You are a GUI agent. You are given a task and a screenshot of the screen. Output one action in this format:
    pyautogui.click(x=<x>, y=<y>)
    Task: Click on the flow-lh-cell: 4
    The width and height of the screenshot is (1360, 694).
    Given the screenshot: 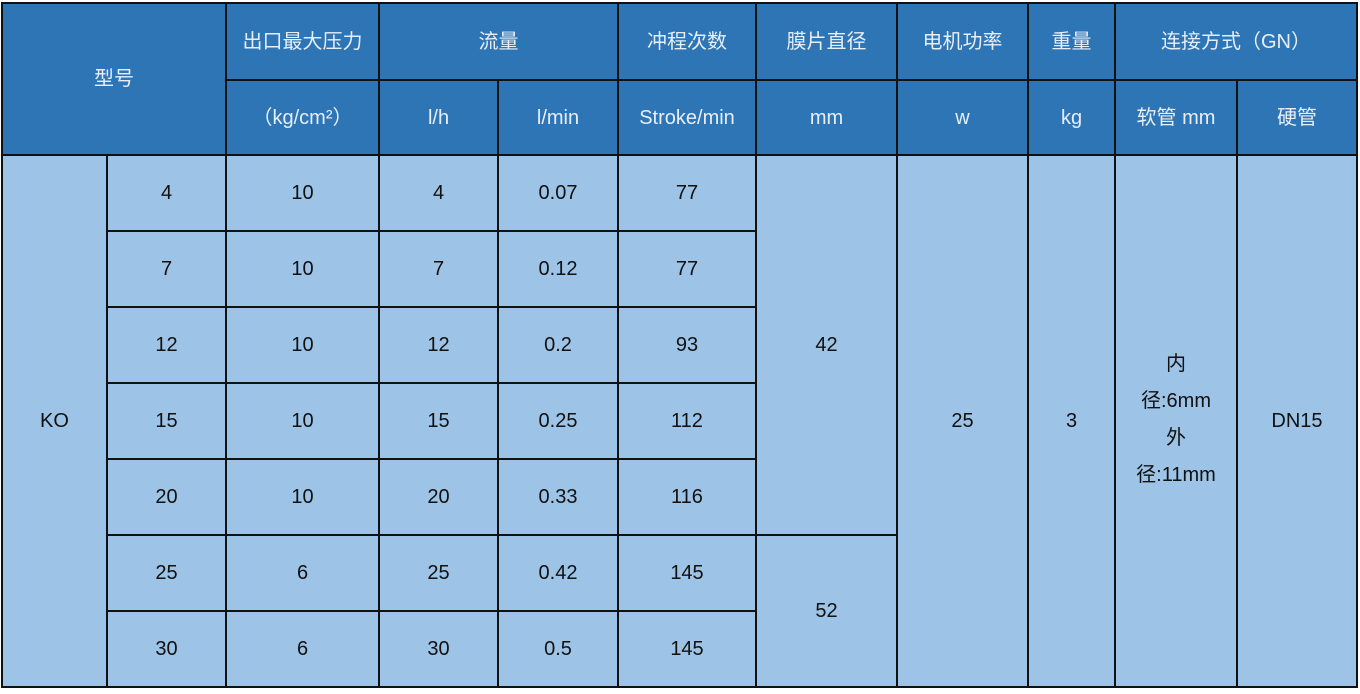 What is the action you would take?
    pyautogui.click(x=438, y=193)
    